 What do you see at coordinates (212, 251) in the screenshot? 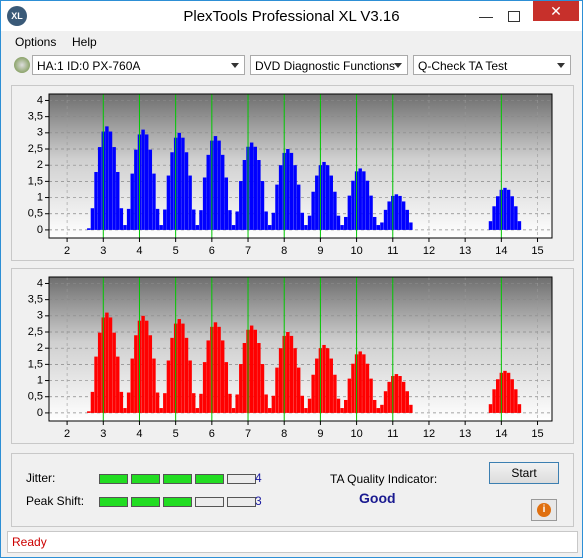
I see `x-tick-label: 6` at bounding box center [212, 251].